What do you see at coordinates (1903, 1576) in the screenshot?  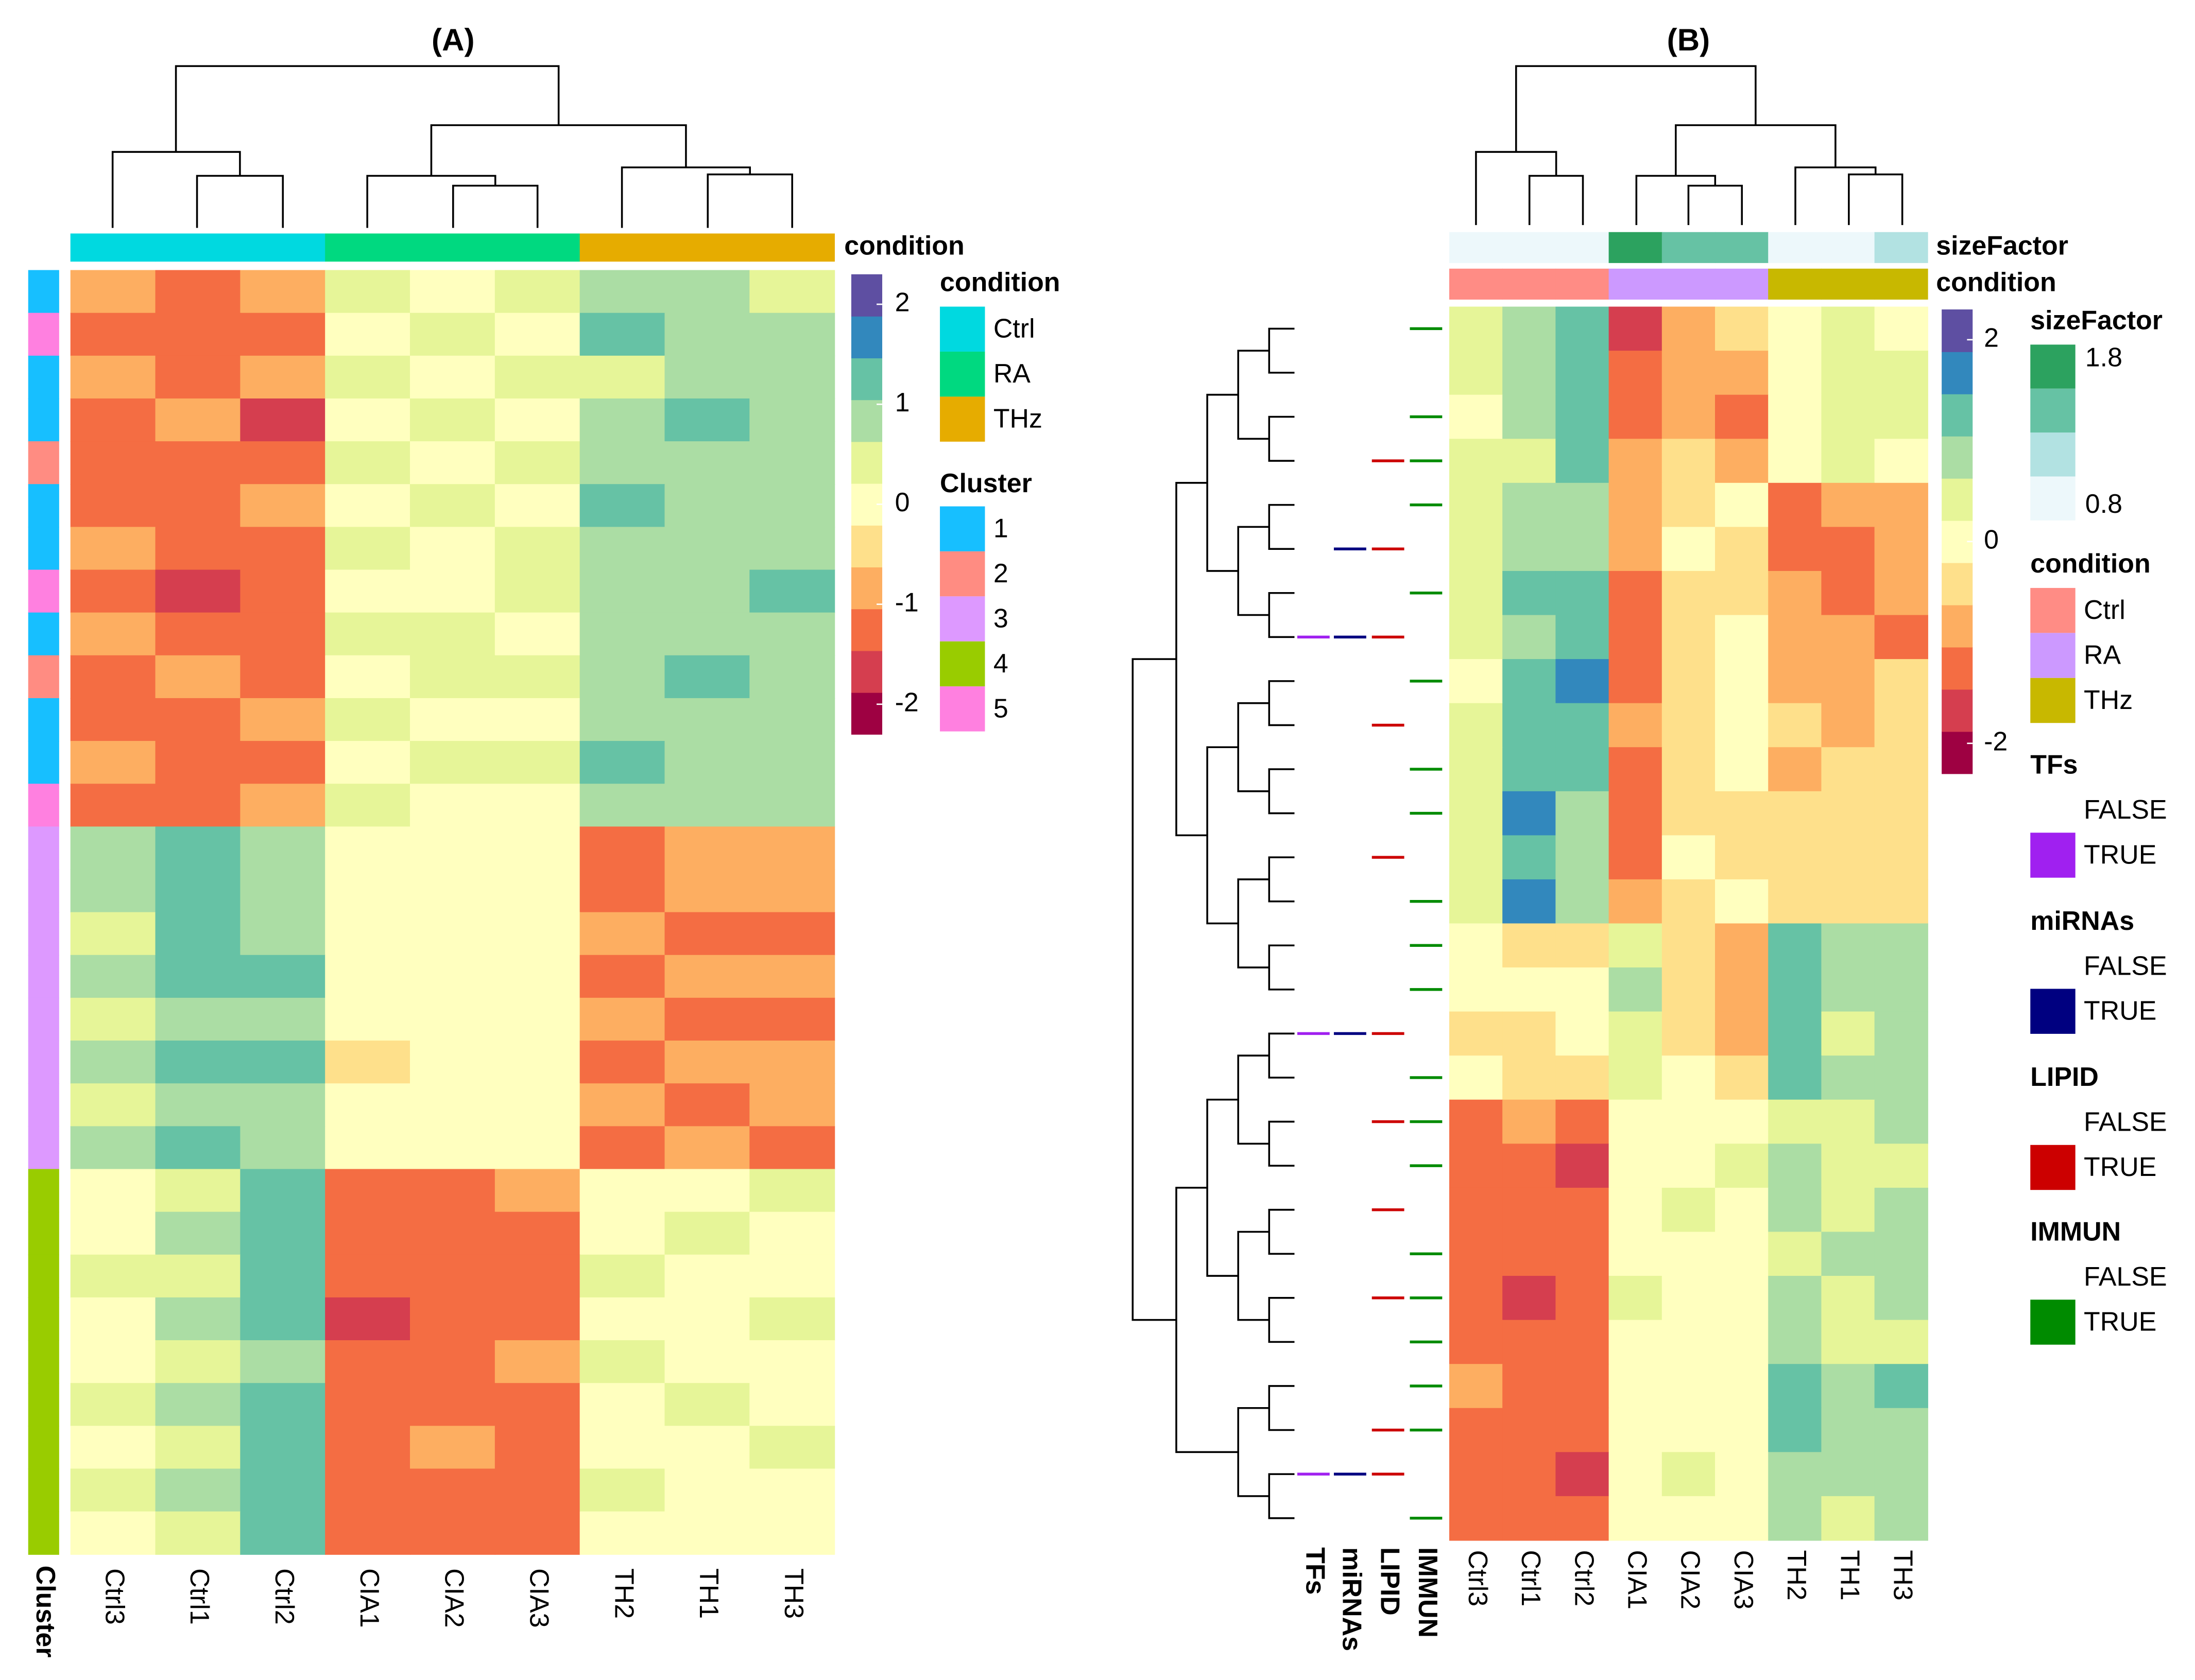 I see `column-label: TH3` at bounding box center [1903, 1576].